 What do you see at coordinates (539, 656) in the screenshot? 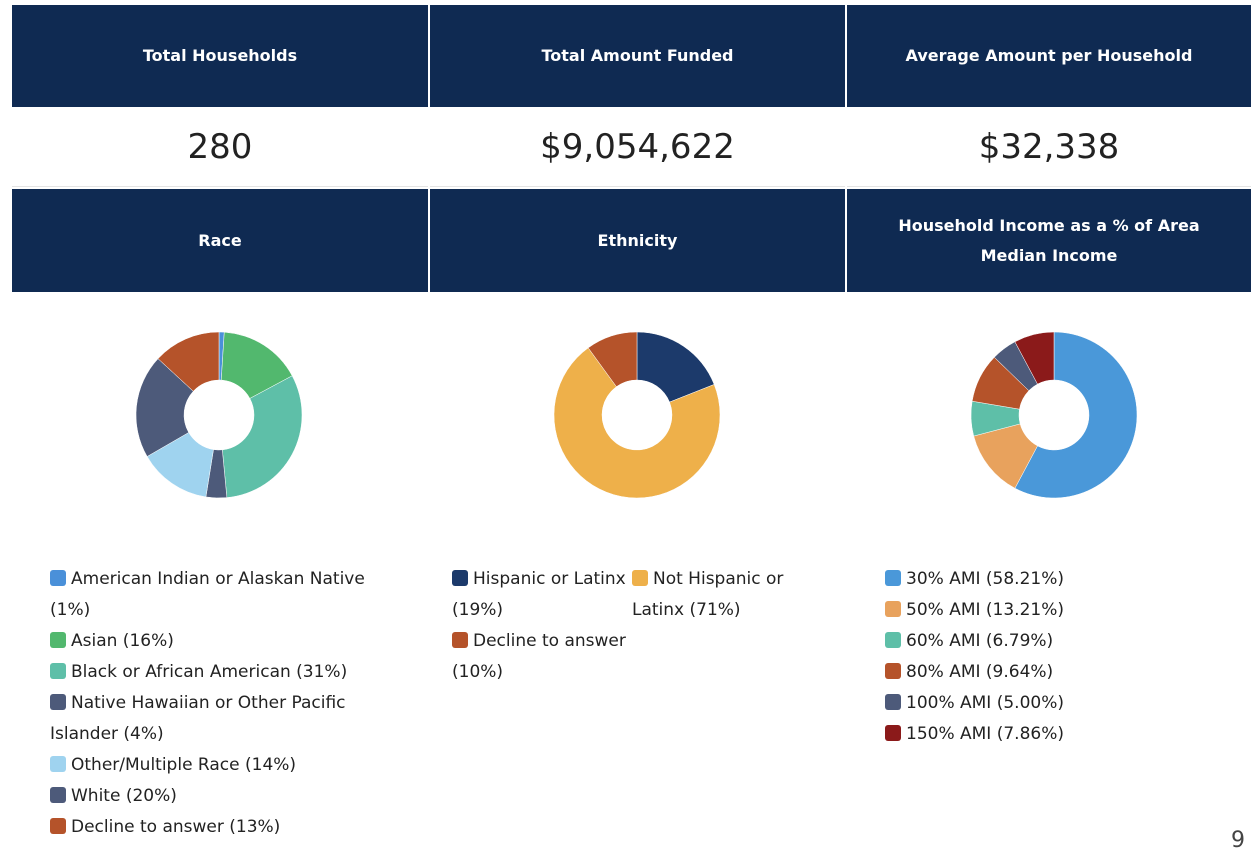
I see `legend-label: Decline to answer (10%)` at bounding box center [539, 656].